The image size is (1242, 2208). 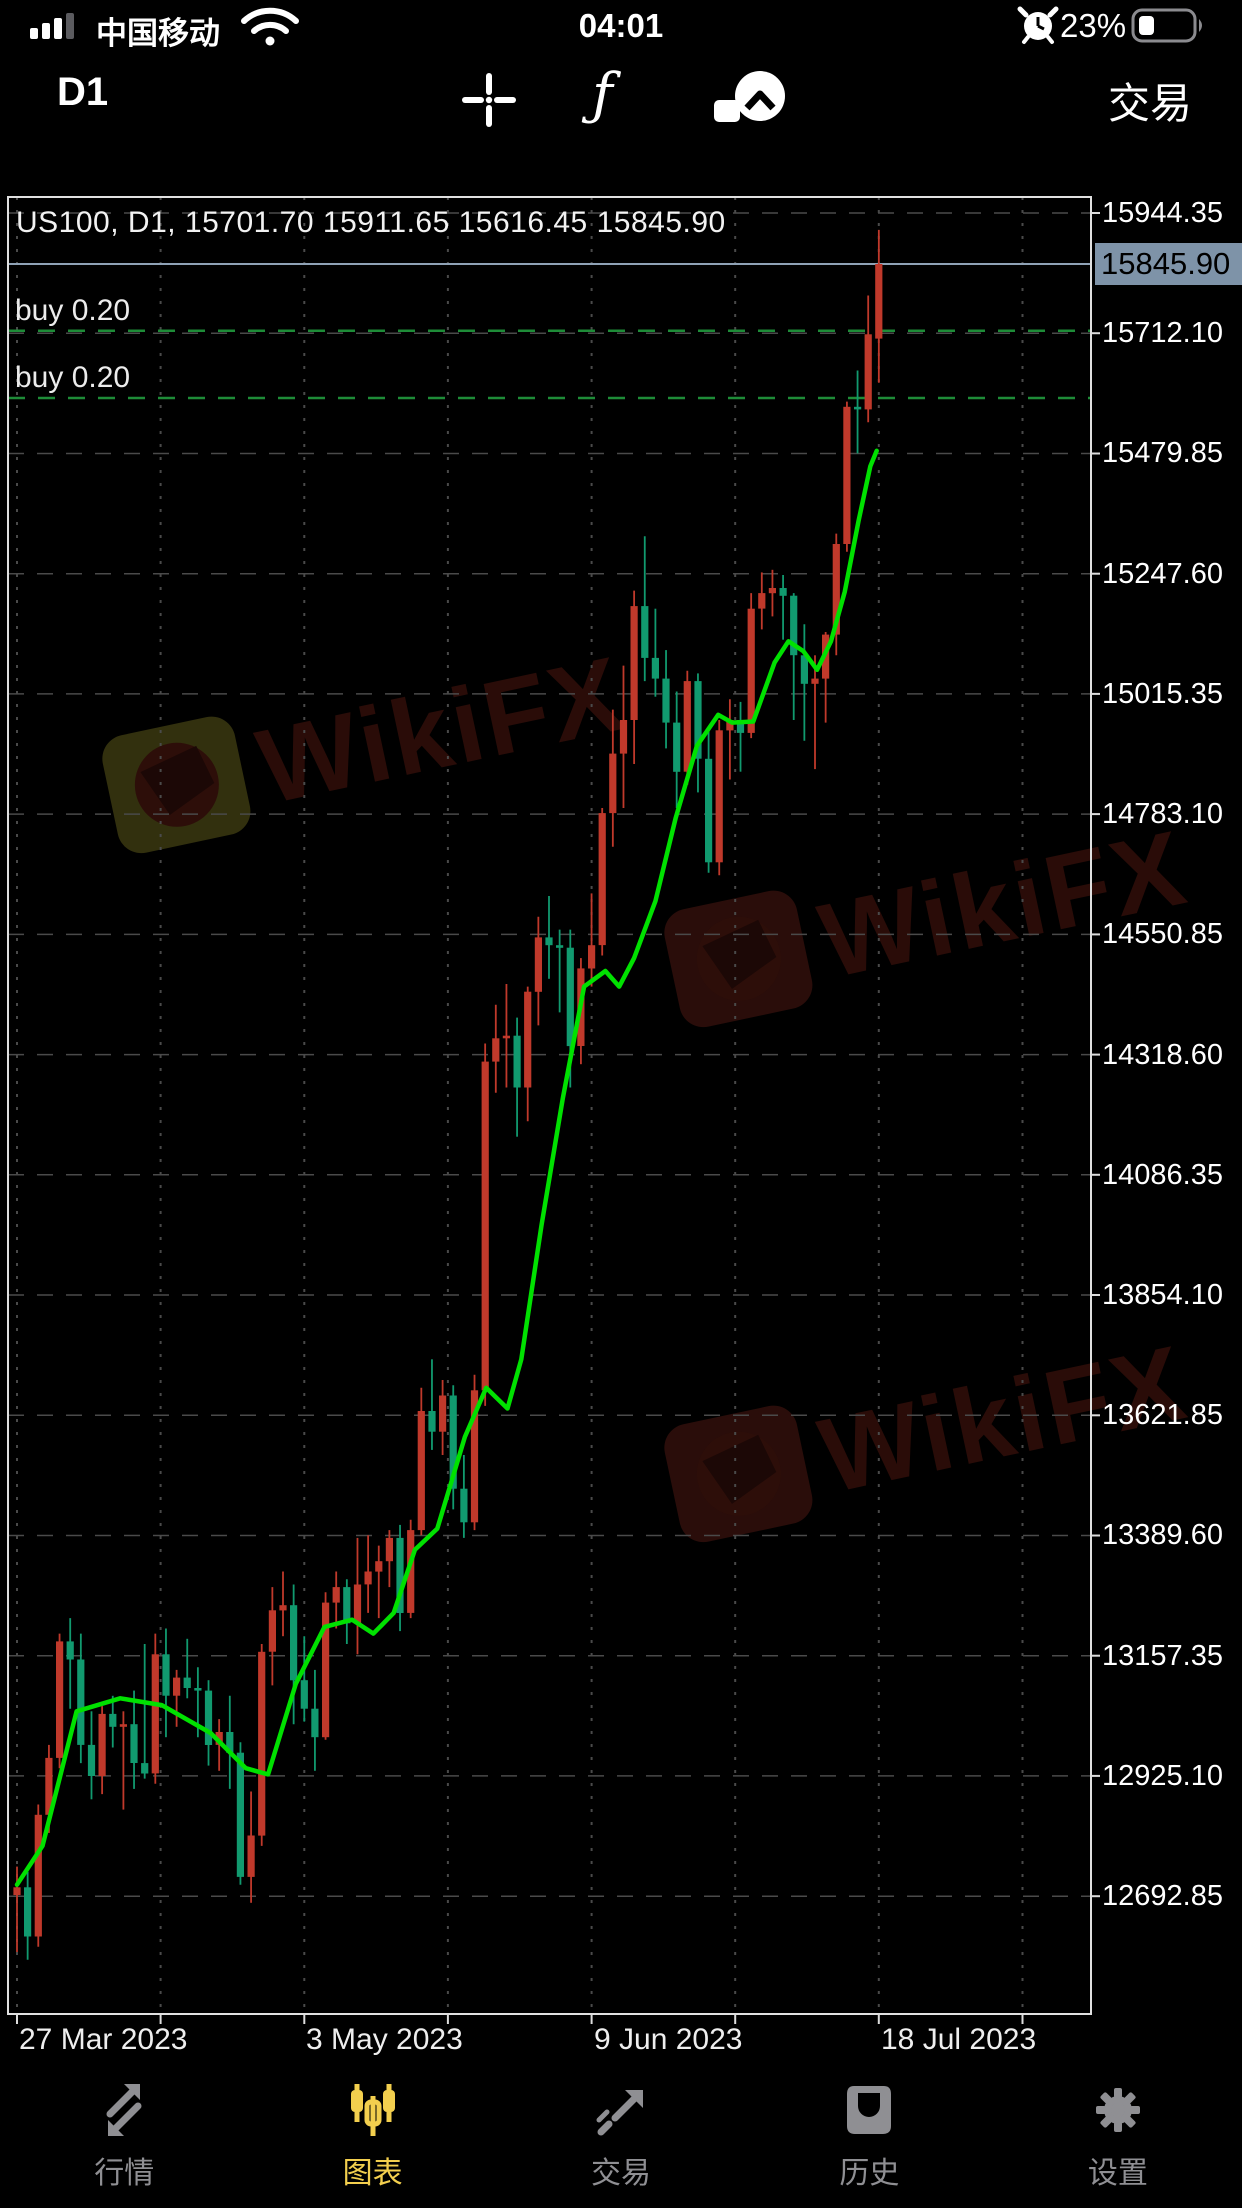 What do you see at coordinates (372, 2140) in the screenshot?
I see `tab-charts: 图表` at bounding box center [372, 2140].